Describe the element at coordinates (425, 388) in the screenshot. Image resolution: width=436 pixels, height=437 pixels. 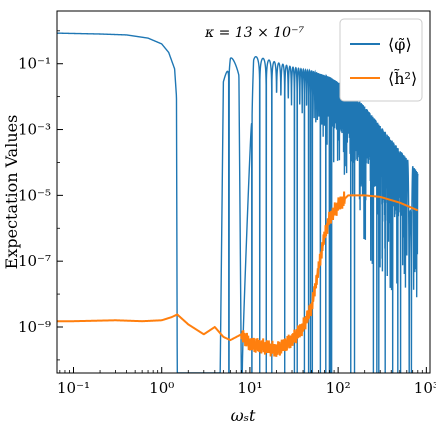
I see `x-tick-label: 10³` at that location.